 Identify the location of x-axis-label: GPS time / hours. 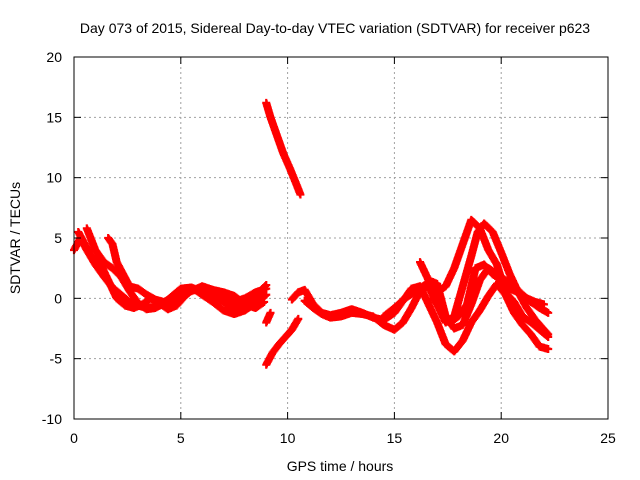
(340, 466).